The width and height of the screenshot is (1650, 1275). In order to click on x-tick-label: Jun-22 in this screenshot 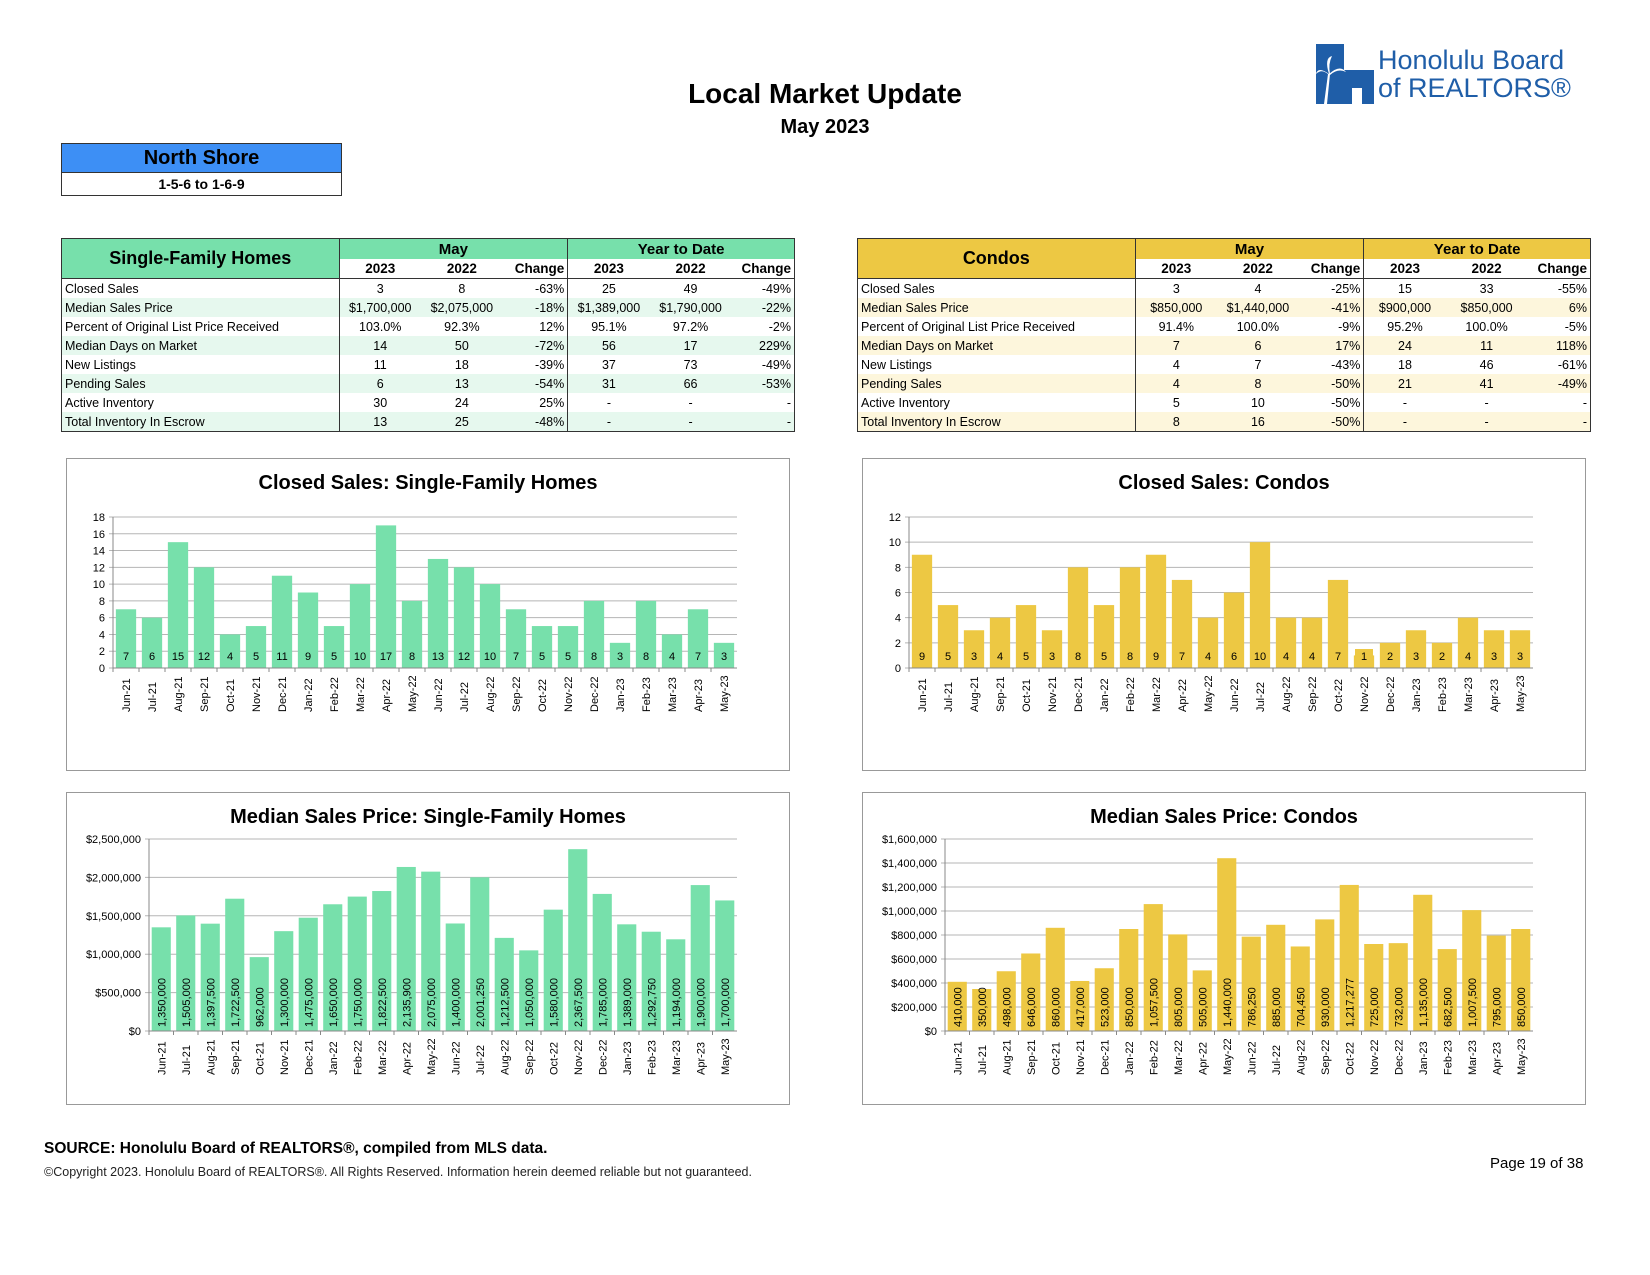, I will do `click(439, 695)`.